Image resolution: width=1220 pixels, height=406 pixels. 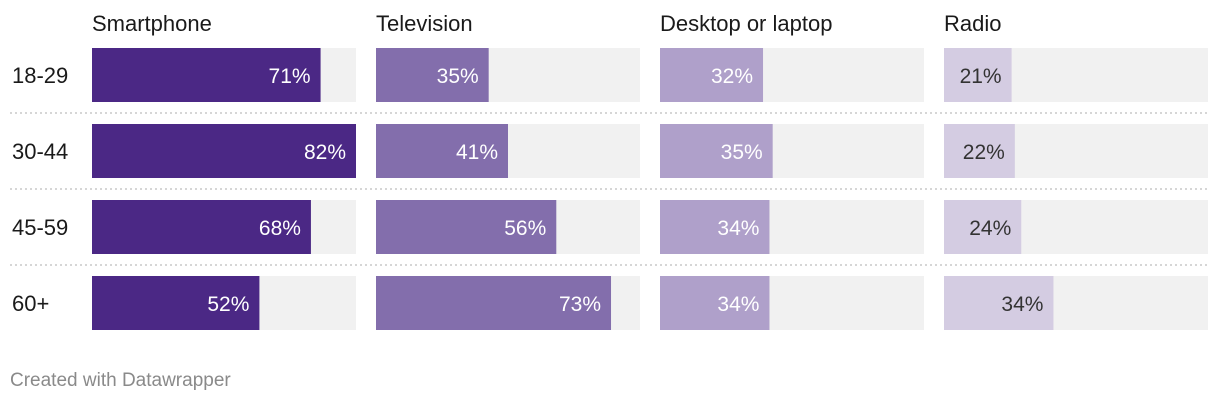 What do you see at coordinates (40, 227) in the screenshot?
I see `row-label: 45-59` at bounding box center [40, 227].